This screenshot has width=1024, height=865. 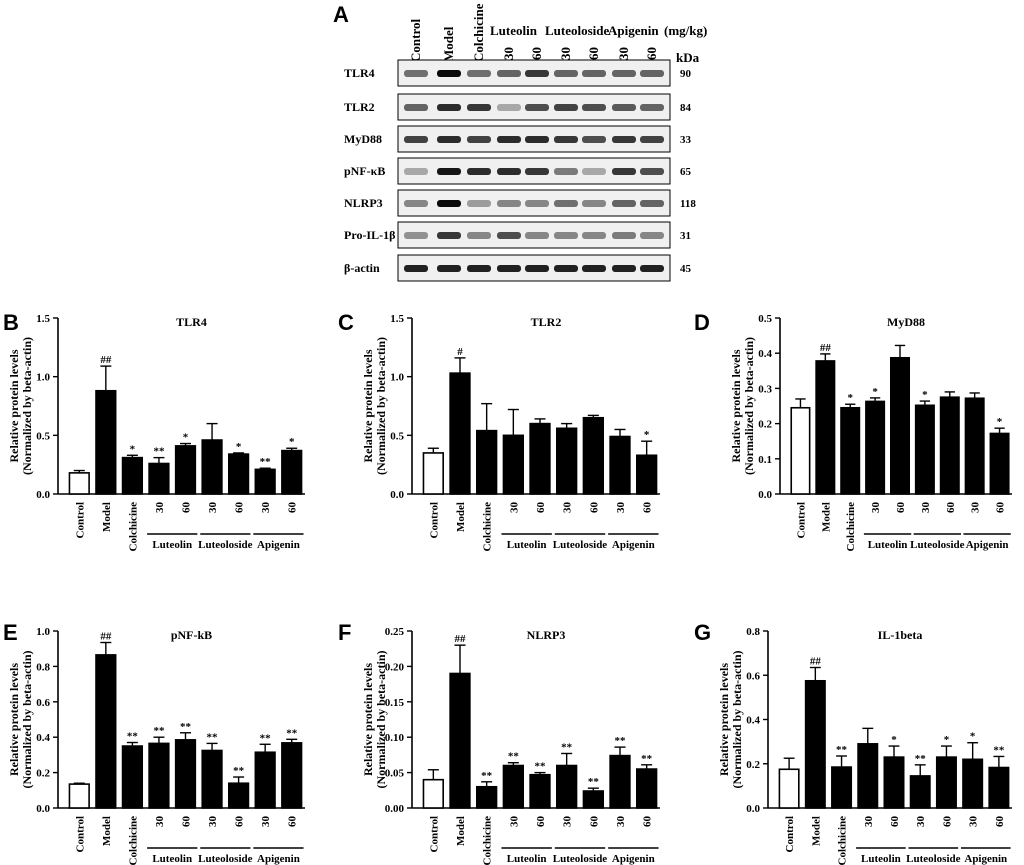 I want to click on band-label: TLR4, so click(x=359, y=73).